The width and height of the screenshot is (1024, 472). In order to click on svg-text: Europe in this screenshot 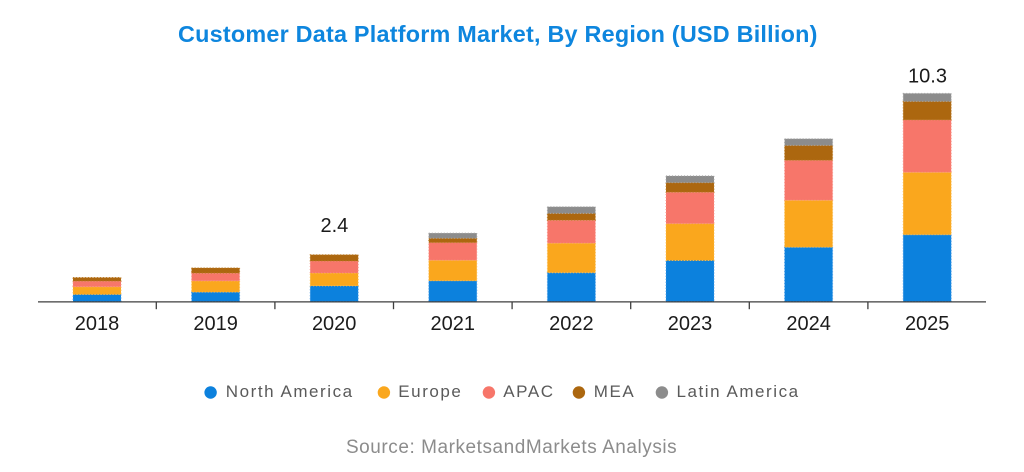, I will do `click(430, 391)`.